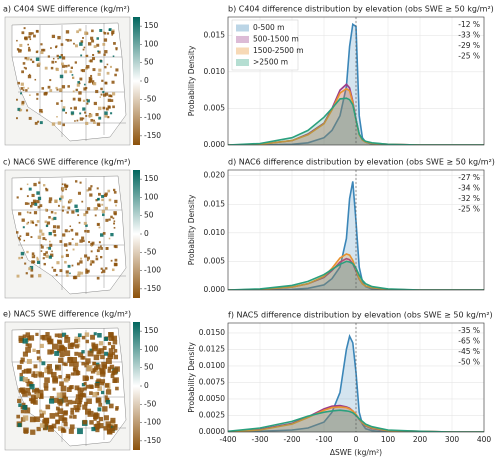 Image resolution: width=500 pixels, height=462 pixels. What do you see at coordinates (67, 314) in the screenshot?
I see `map-title: e) NAC5 SWE difference (kg/m²)` at bounding box center [67, 314].